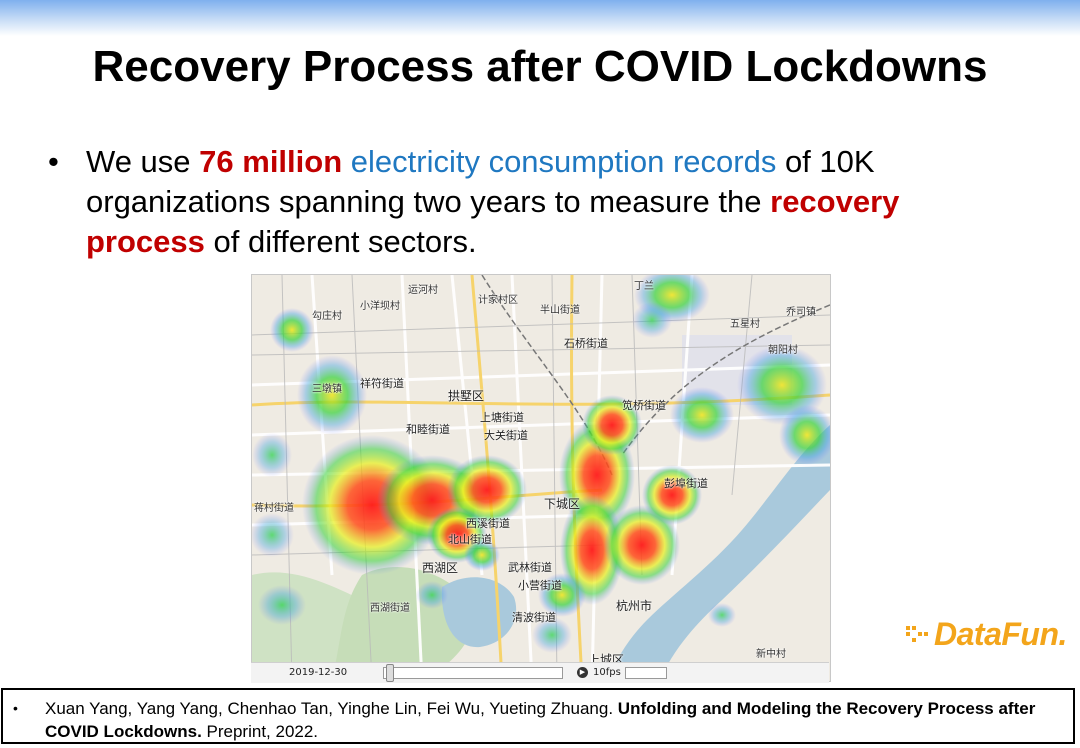 This screenshot has width=1080, height=748. What do you see at coordinates (473, 673) in the screenshot?
I see `time-slider-track` at bounding box center [473, 673].